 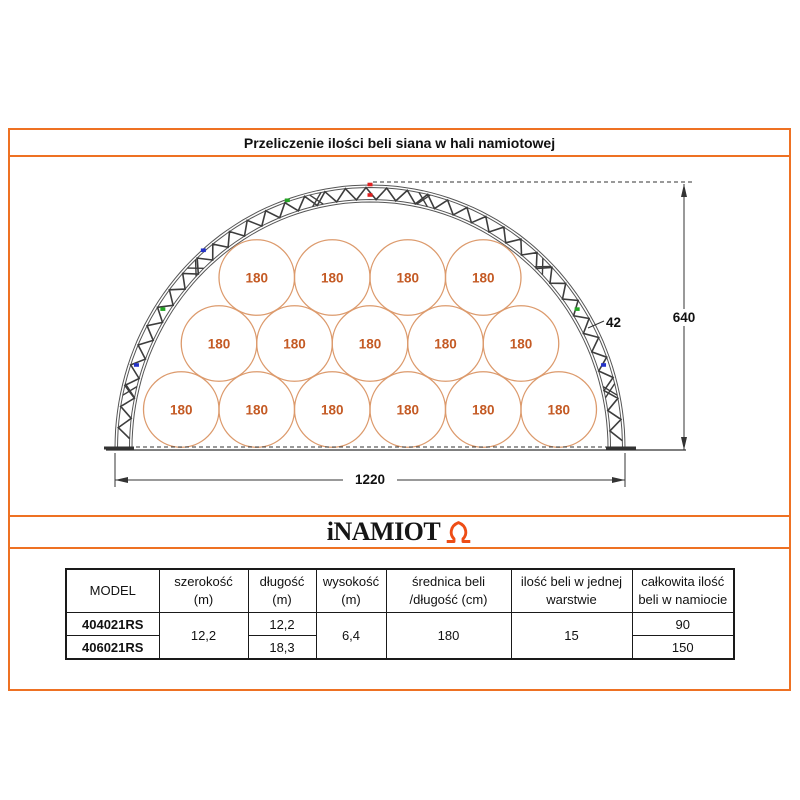 What do you see at coordinates (203, 590) in the screenshot?
I see `header-szerokosc: szerokość (m)` at bounding box center [203, 590].